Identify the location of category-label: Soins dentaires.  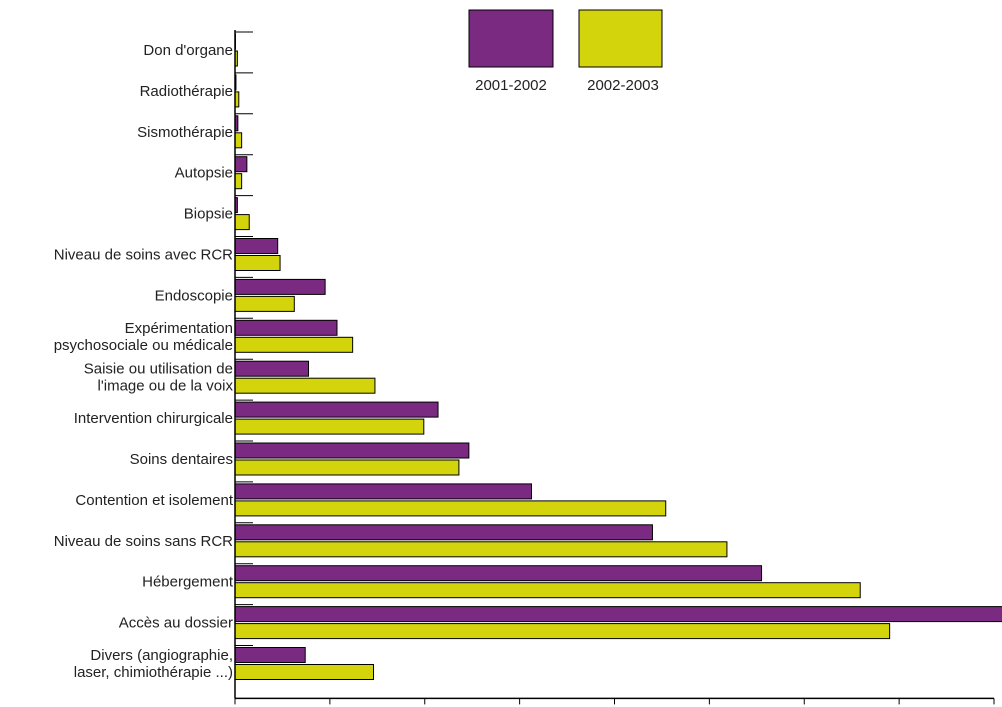
(181, 459).